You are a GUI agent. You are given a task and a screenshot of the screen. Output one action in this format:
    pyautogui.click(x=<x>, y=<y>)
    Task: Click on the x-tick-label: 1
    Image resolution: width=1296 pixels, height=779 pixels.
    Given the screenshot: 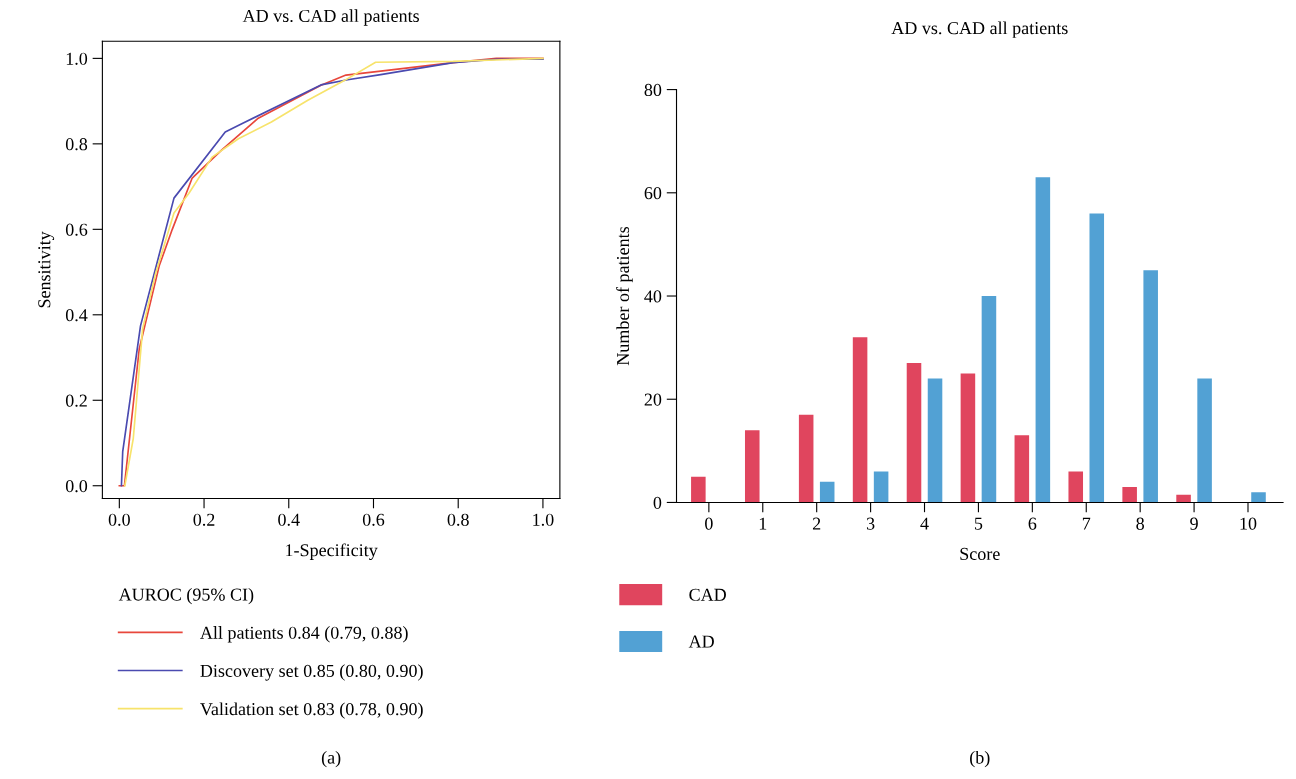 What is the action you would take?
    pyautogui.click(x=763, y=523)
    